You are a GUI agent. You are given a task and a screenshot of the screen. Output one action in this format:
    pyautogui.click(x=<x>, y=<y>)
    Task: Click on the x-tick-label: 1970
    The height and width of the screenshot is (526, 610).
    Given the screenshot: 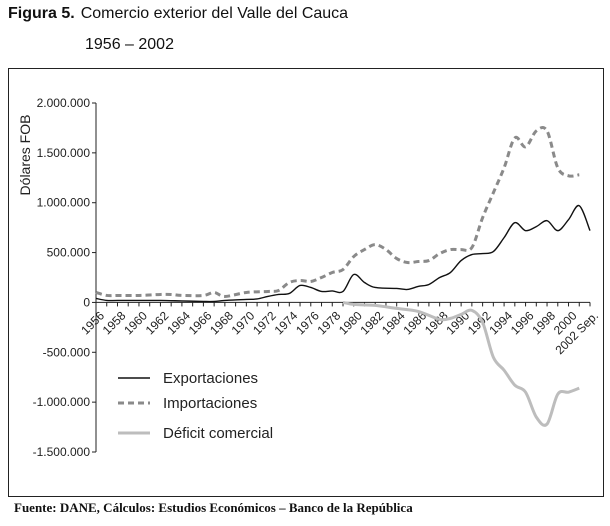 What is the action you would take?
    pyautogui.click(x=243, y=322)
    